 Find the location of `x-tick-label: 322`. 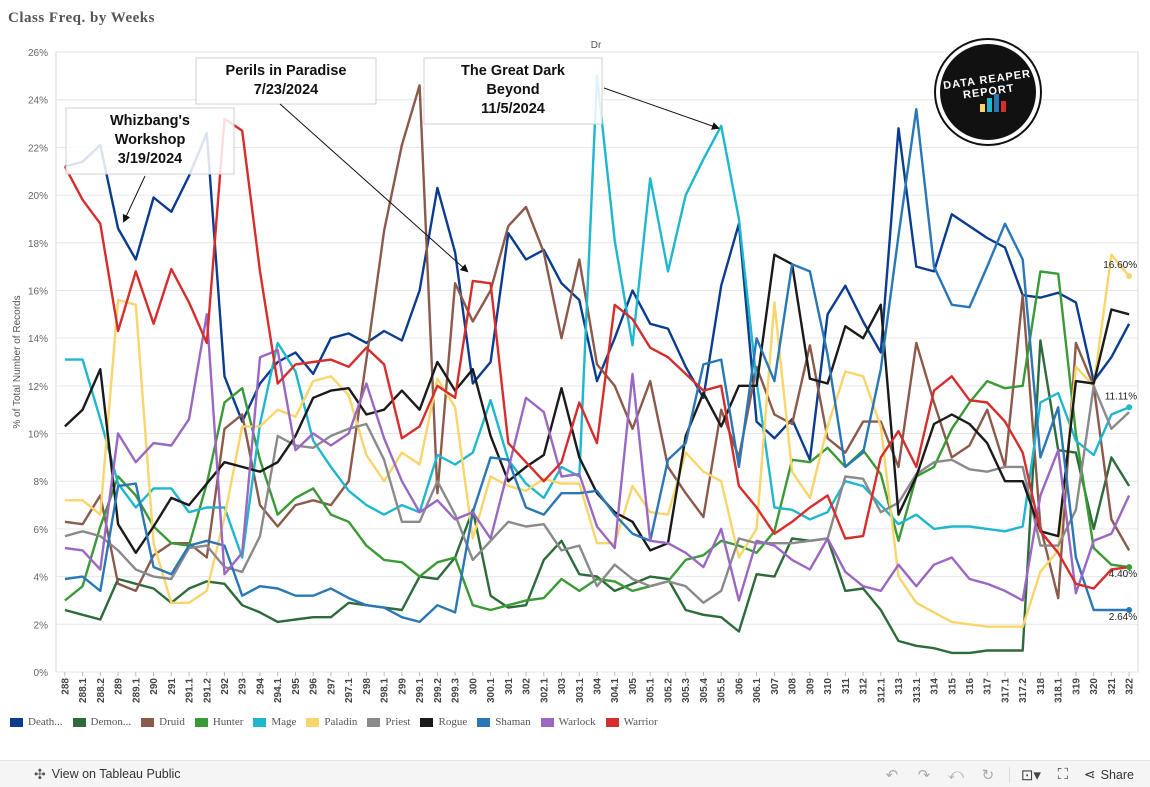

x-tick-label: 322 is located at coordinates (1130, 686).